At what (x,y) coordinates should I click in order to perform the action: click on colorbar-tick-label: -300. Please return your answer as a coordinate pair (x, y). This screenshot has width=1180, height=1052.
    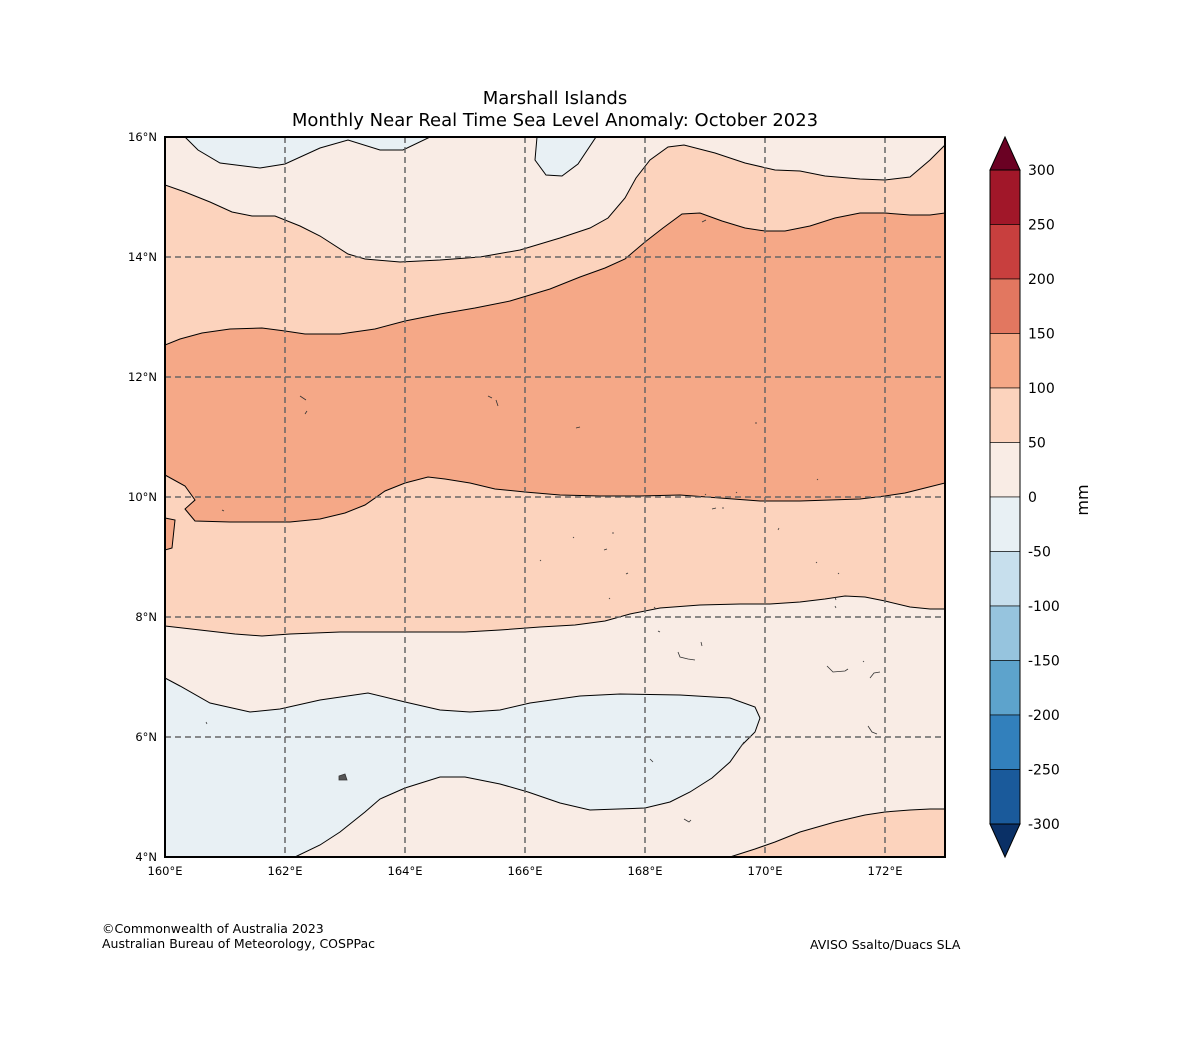
    Looking at the image, I should click on (1044, 825).